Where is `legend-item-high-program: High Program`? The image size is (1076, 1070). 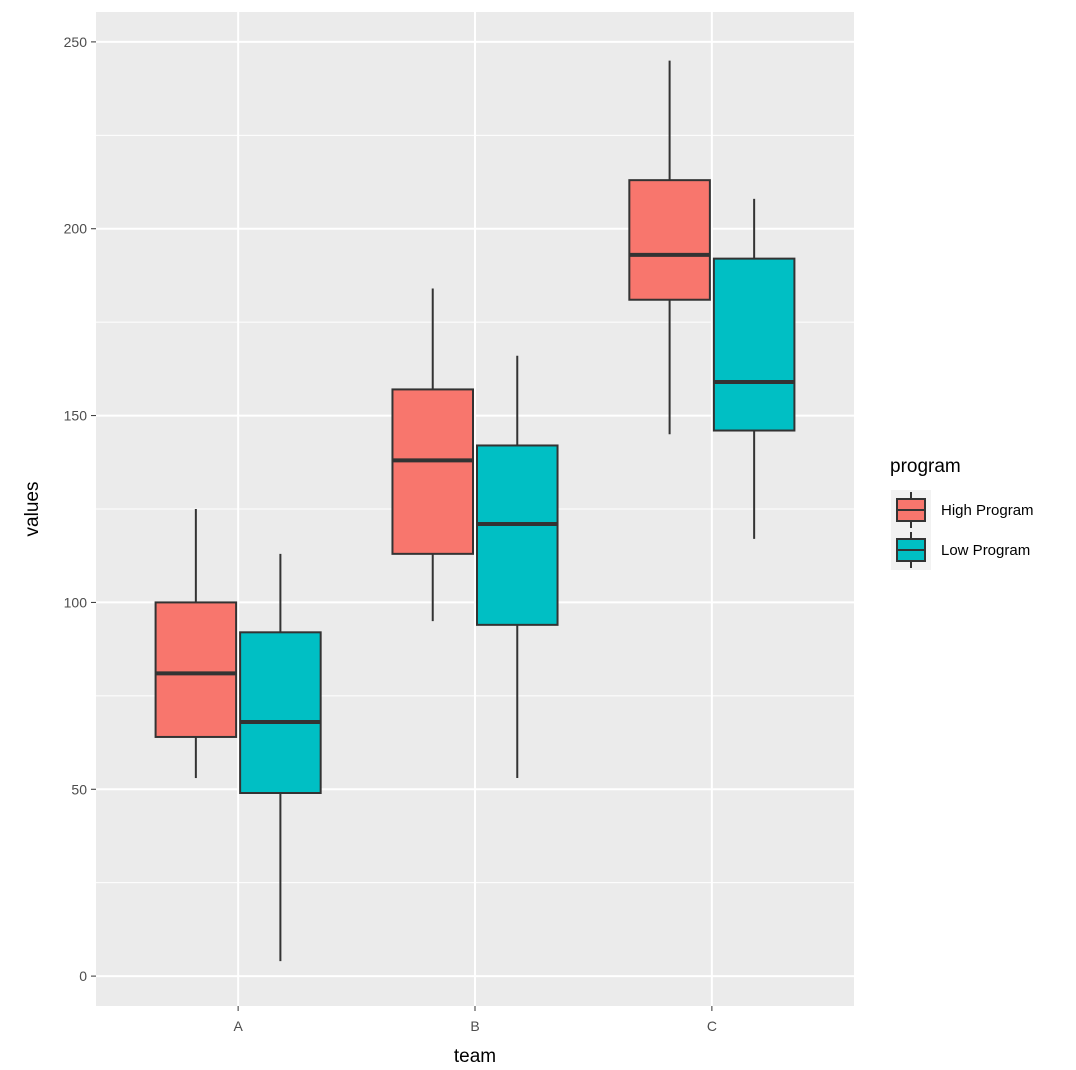
legend-item-high-program: High Program is located at coordinates (962, 510).